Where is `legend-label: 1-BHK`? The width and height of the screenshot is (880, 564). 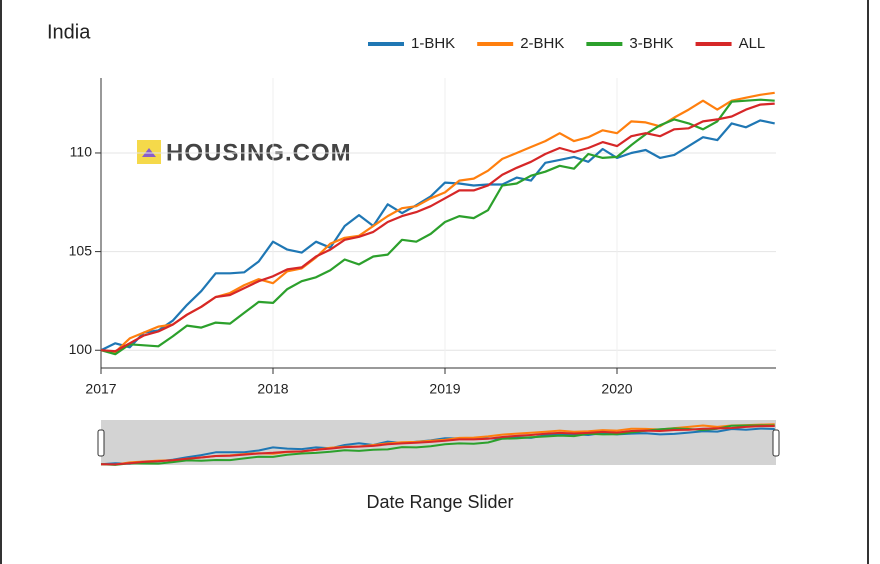
legend-label: 1-BHK is located at coordinates (433, 43).